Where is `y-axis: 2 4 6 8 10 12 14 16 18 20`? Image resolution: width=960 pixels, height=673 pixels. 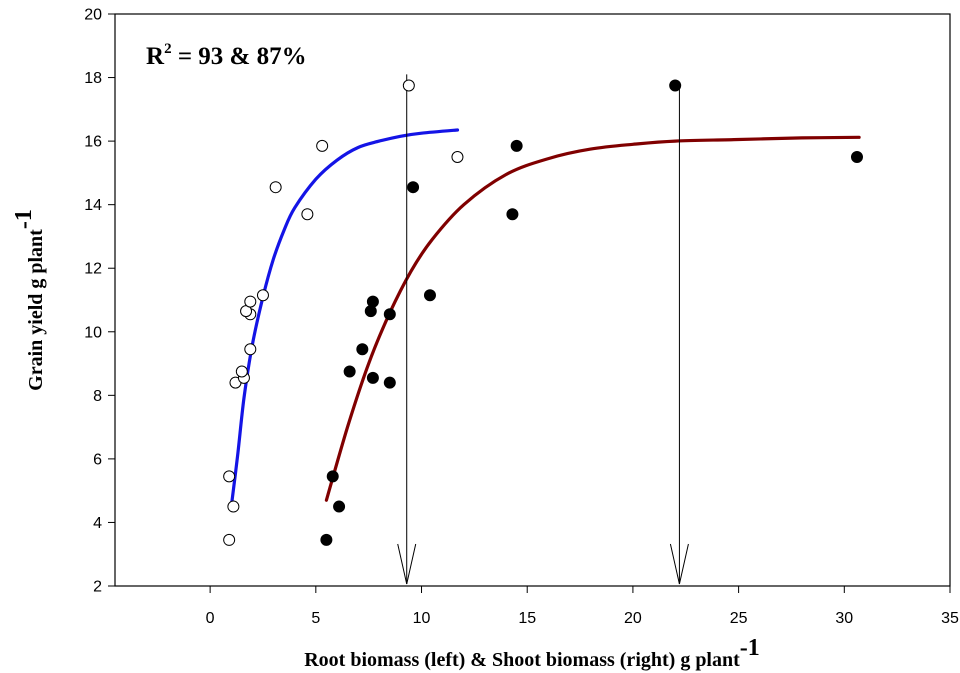 y-axis: 2 4 6 8 10 12 14 16 18 20 is located at coordinates (99, 301).